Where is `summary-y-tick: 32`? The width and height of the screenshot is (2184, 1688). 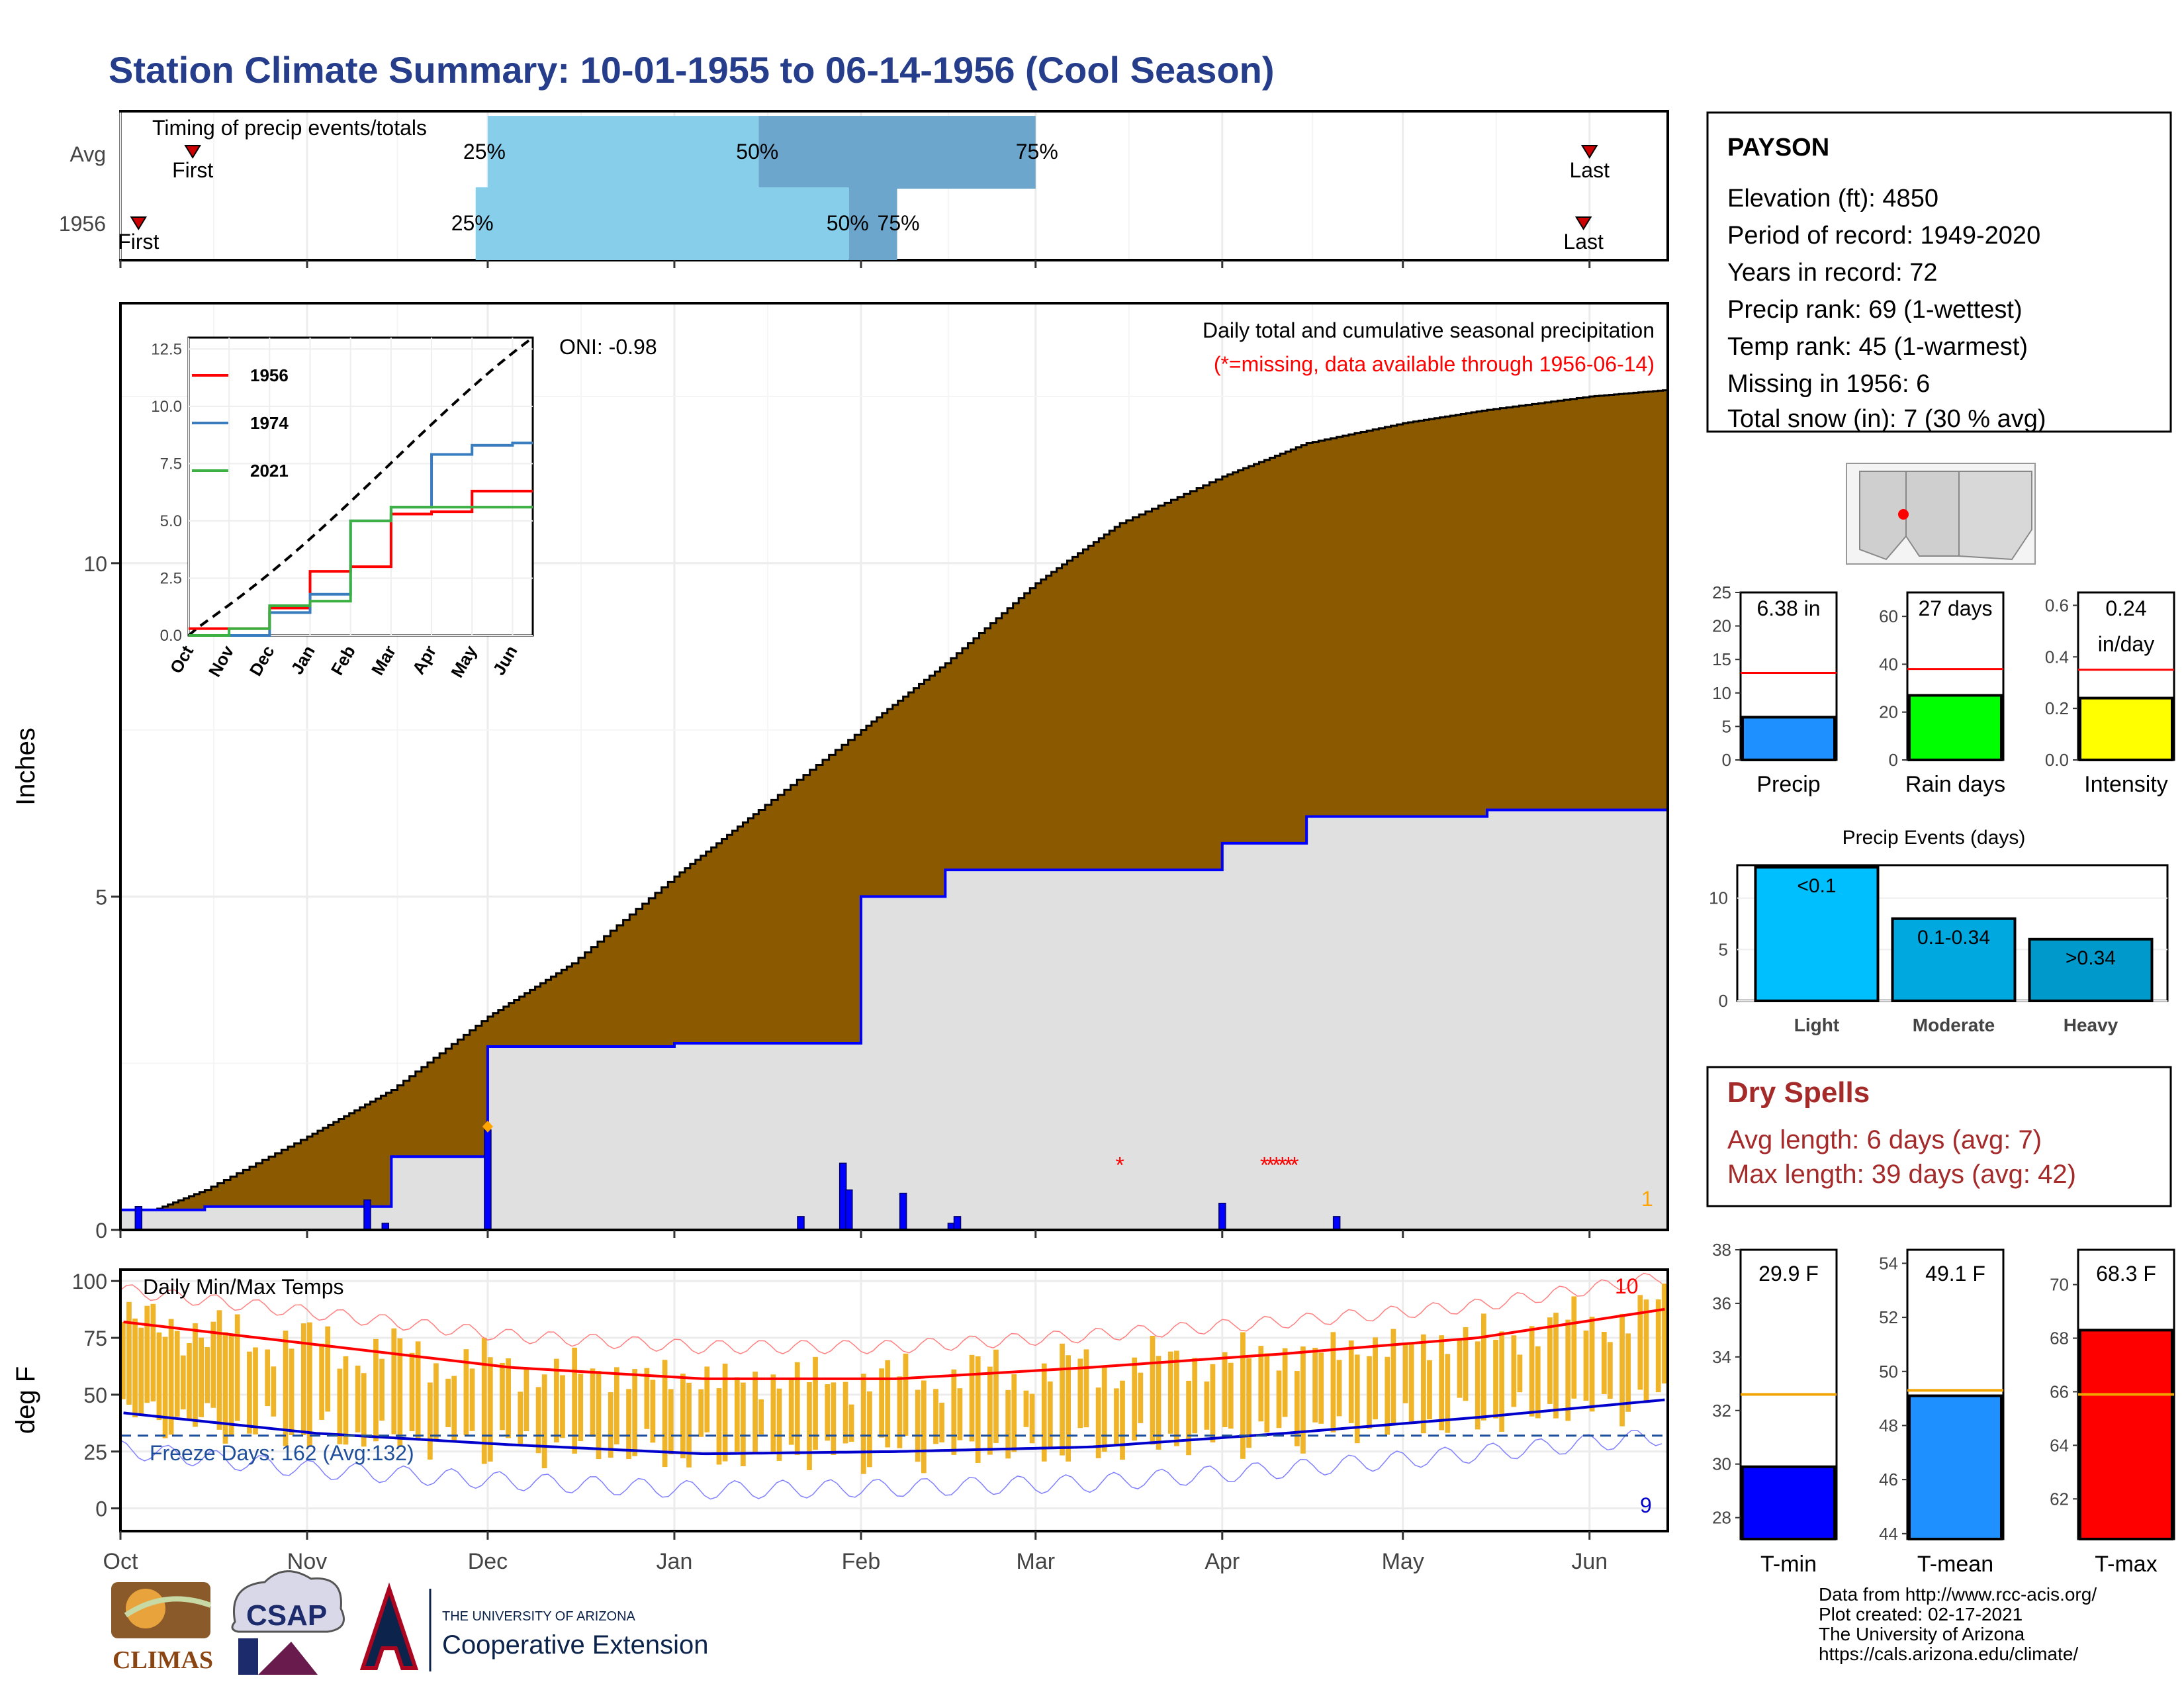
summary-y-tick: 32 is located at coordinates (1721, 1411).